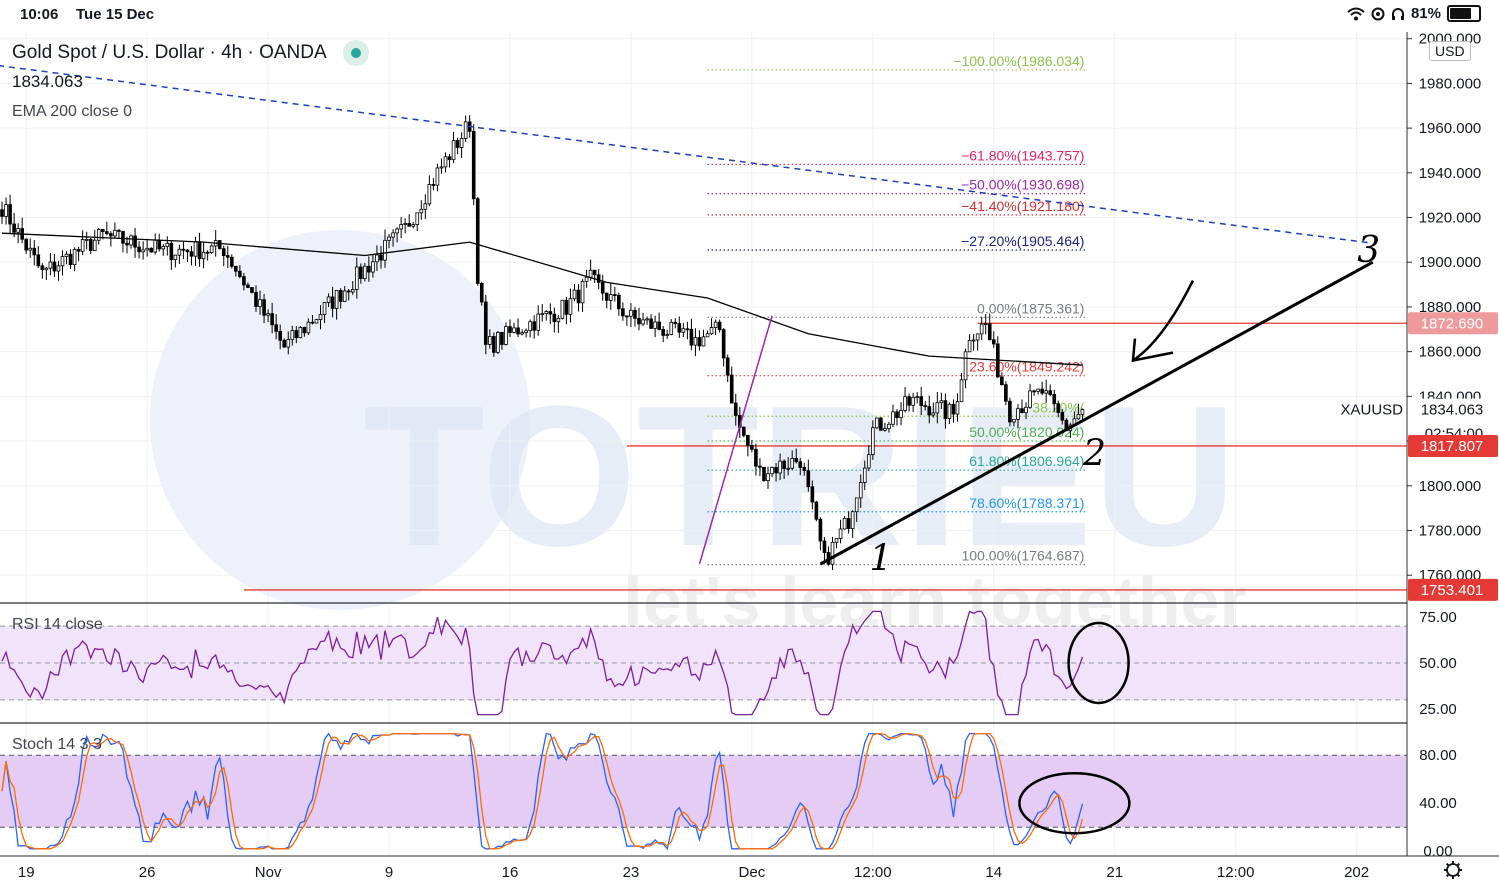 This screenshot has height=885, width=1499. Describe the element at coordinates (1450, 486) in the screenshot. I see `price-tick-label: 1800.000` at that location.